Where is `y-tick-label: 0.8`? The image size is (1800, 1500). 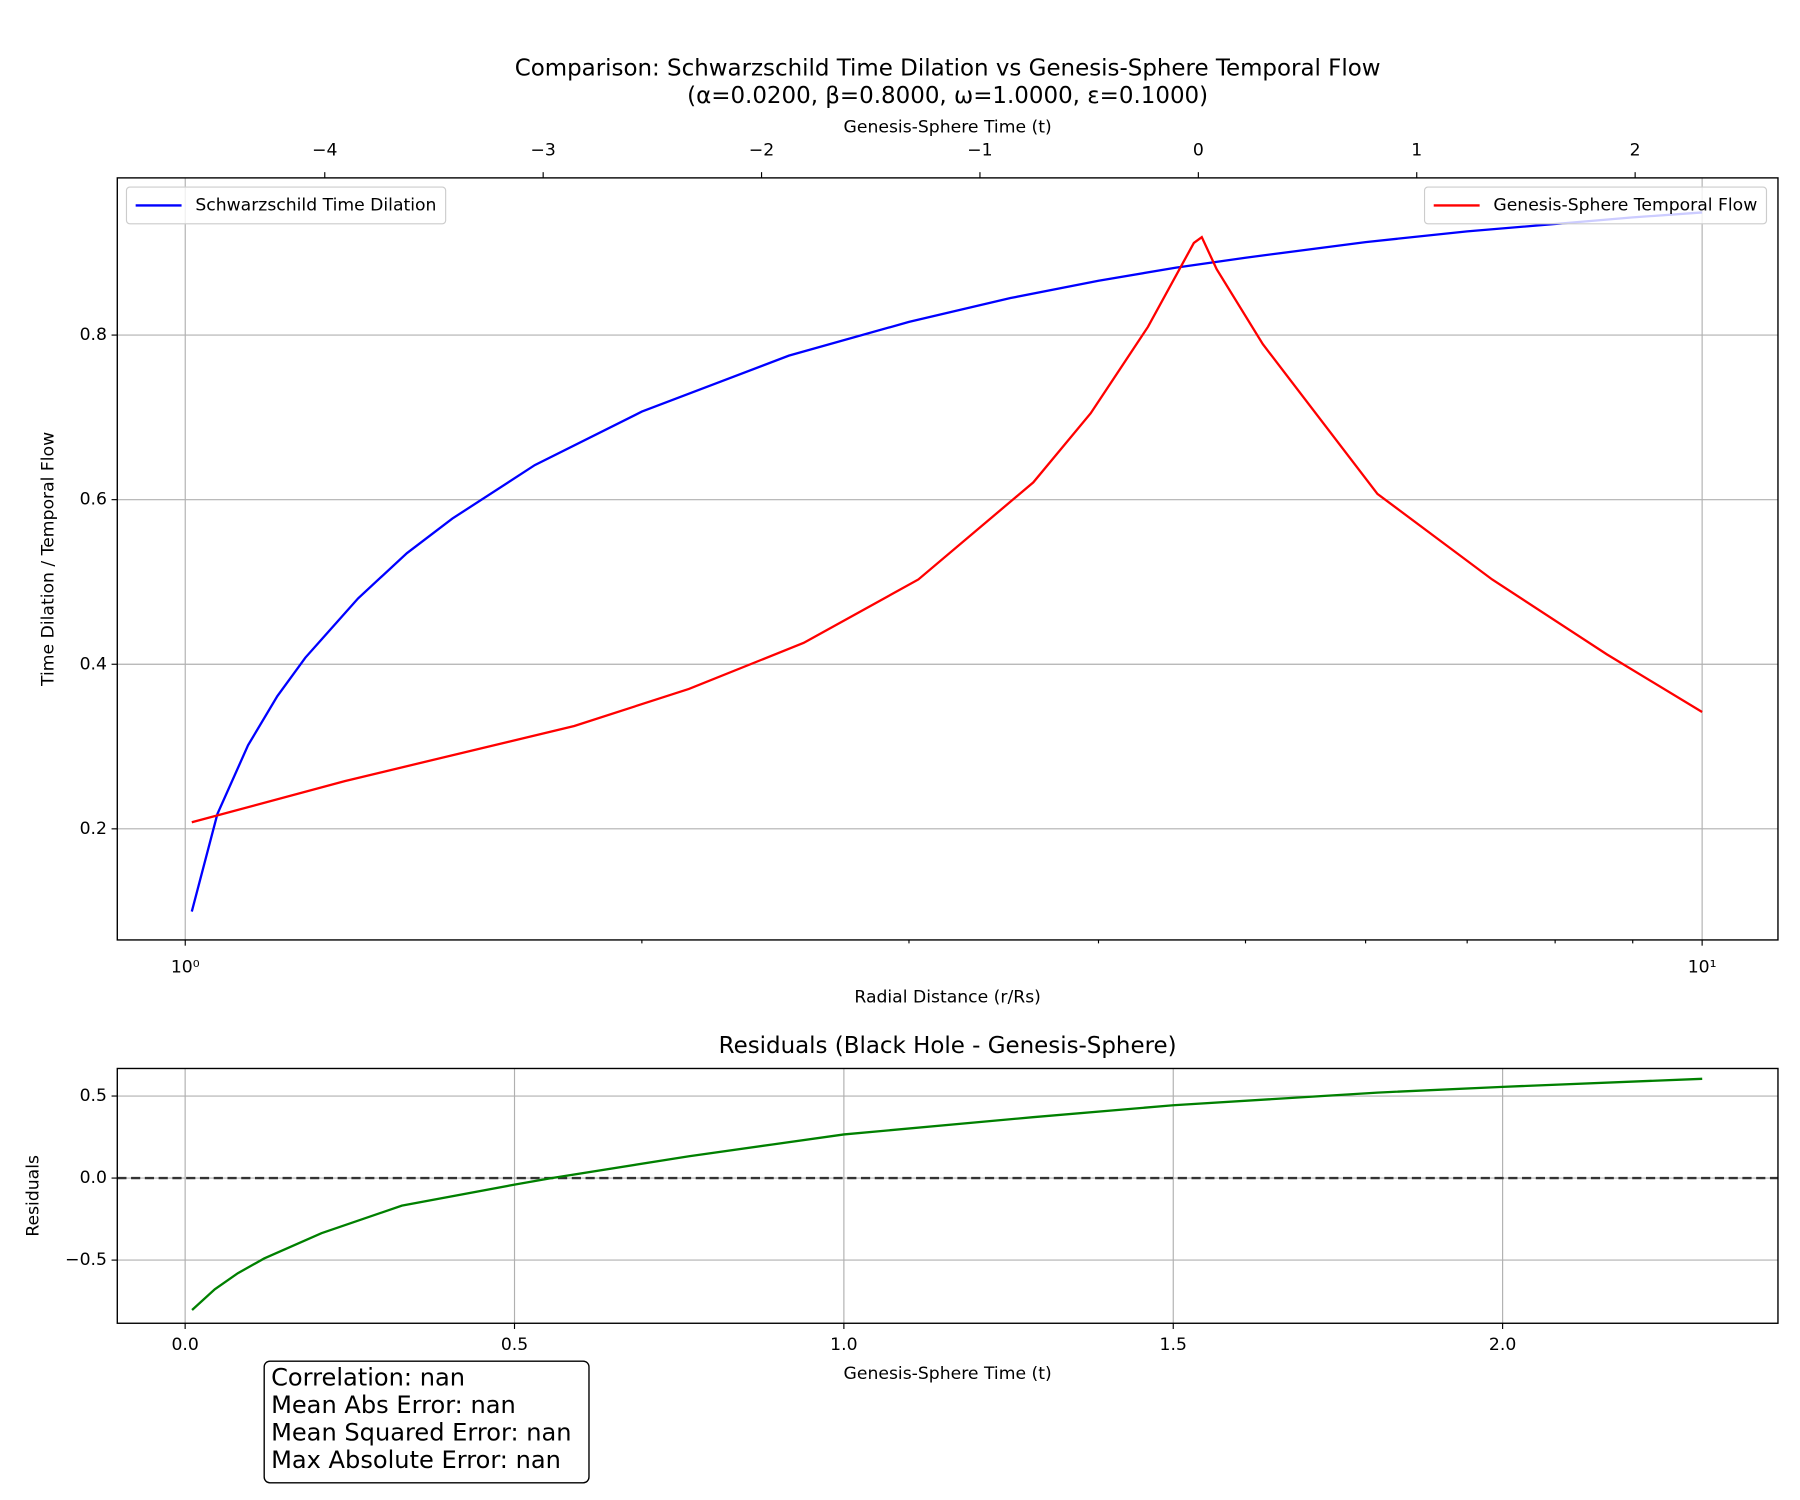 y-tick-label: 0.8 is located at coordinates (93, 335).